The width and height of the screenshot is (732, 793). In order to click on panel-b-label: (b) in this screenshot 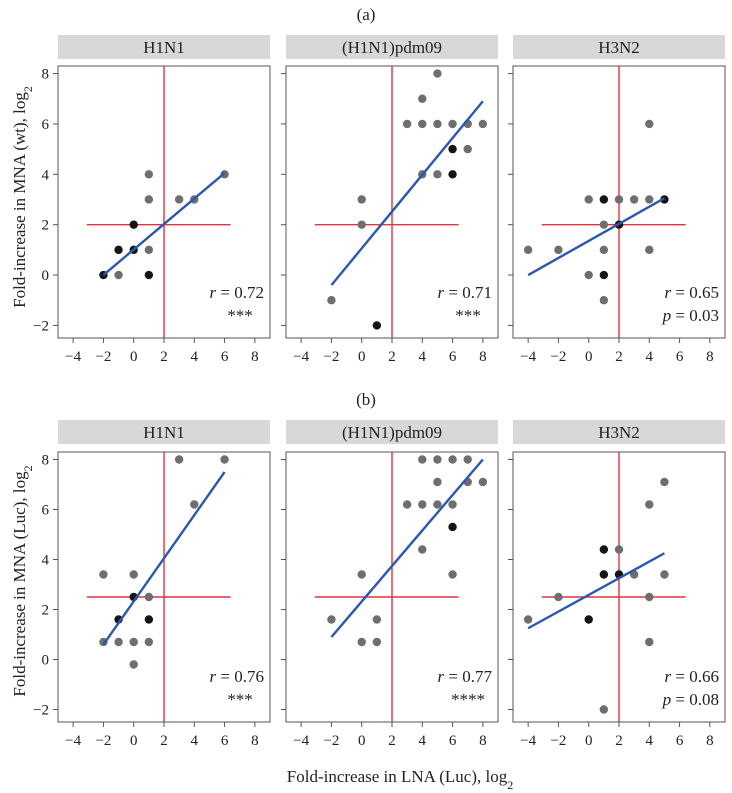, I will do `click(366, 399)`.